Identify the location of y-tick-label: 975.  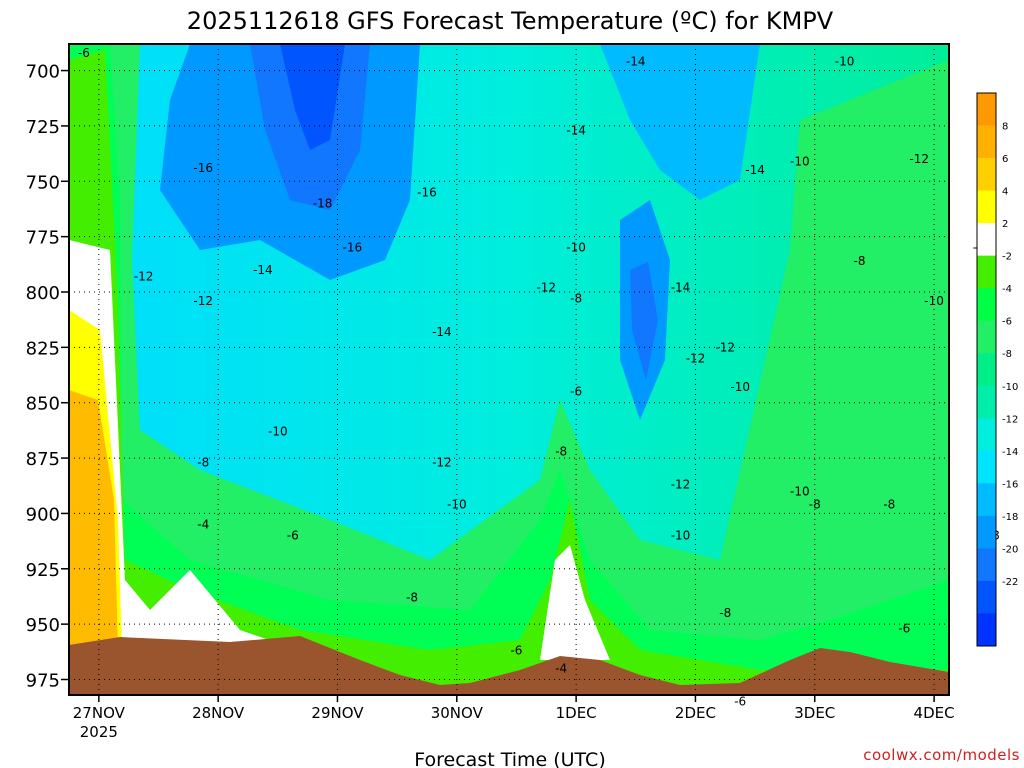
(43, 681).